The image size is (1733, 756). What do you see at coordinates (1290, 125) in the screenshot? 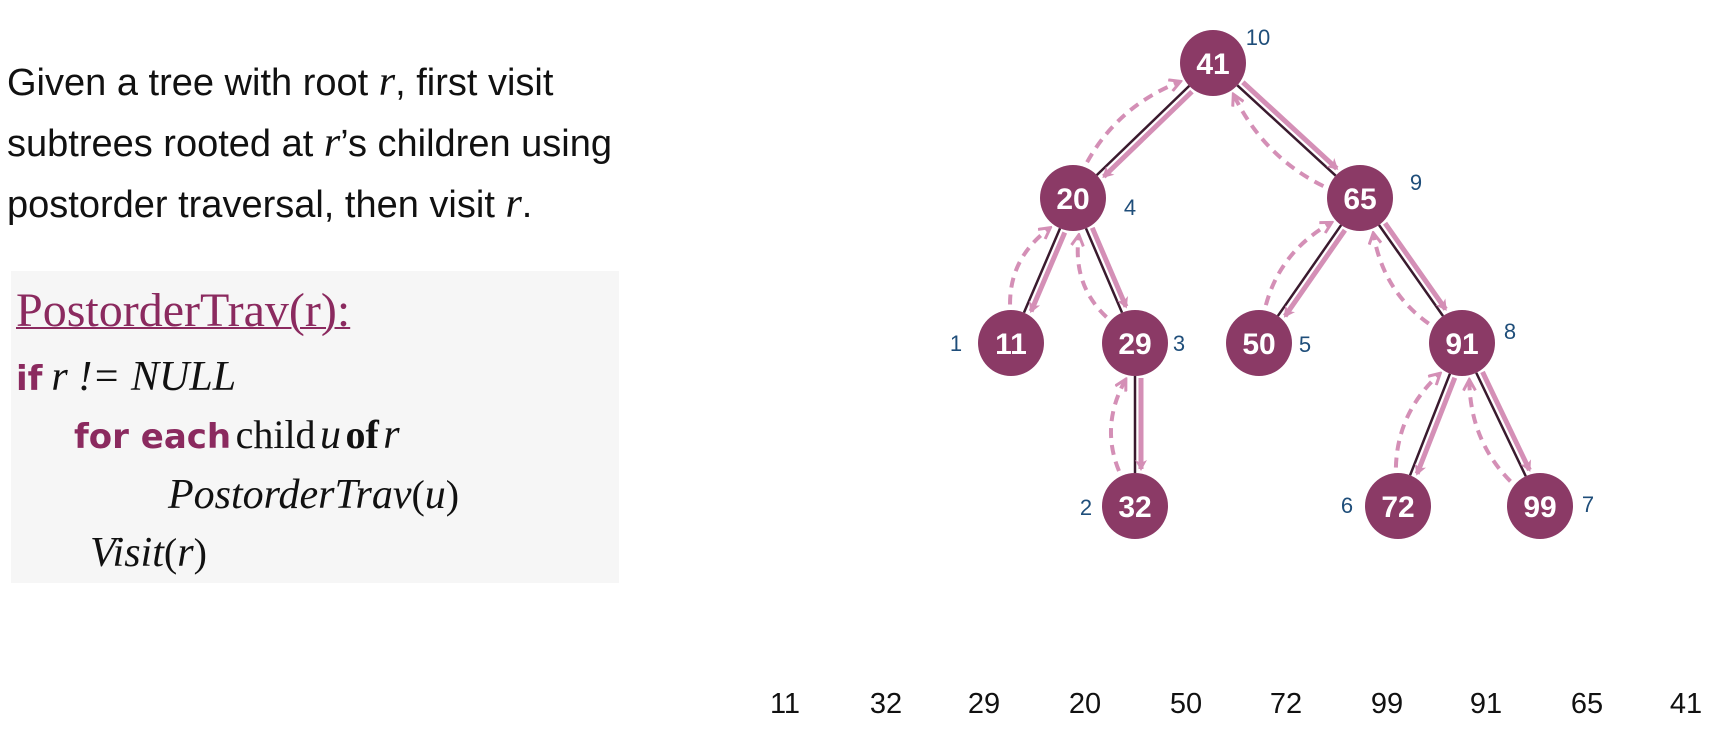
I see `descend-arrow-n41-n65` at bounding box center [1290, 125].